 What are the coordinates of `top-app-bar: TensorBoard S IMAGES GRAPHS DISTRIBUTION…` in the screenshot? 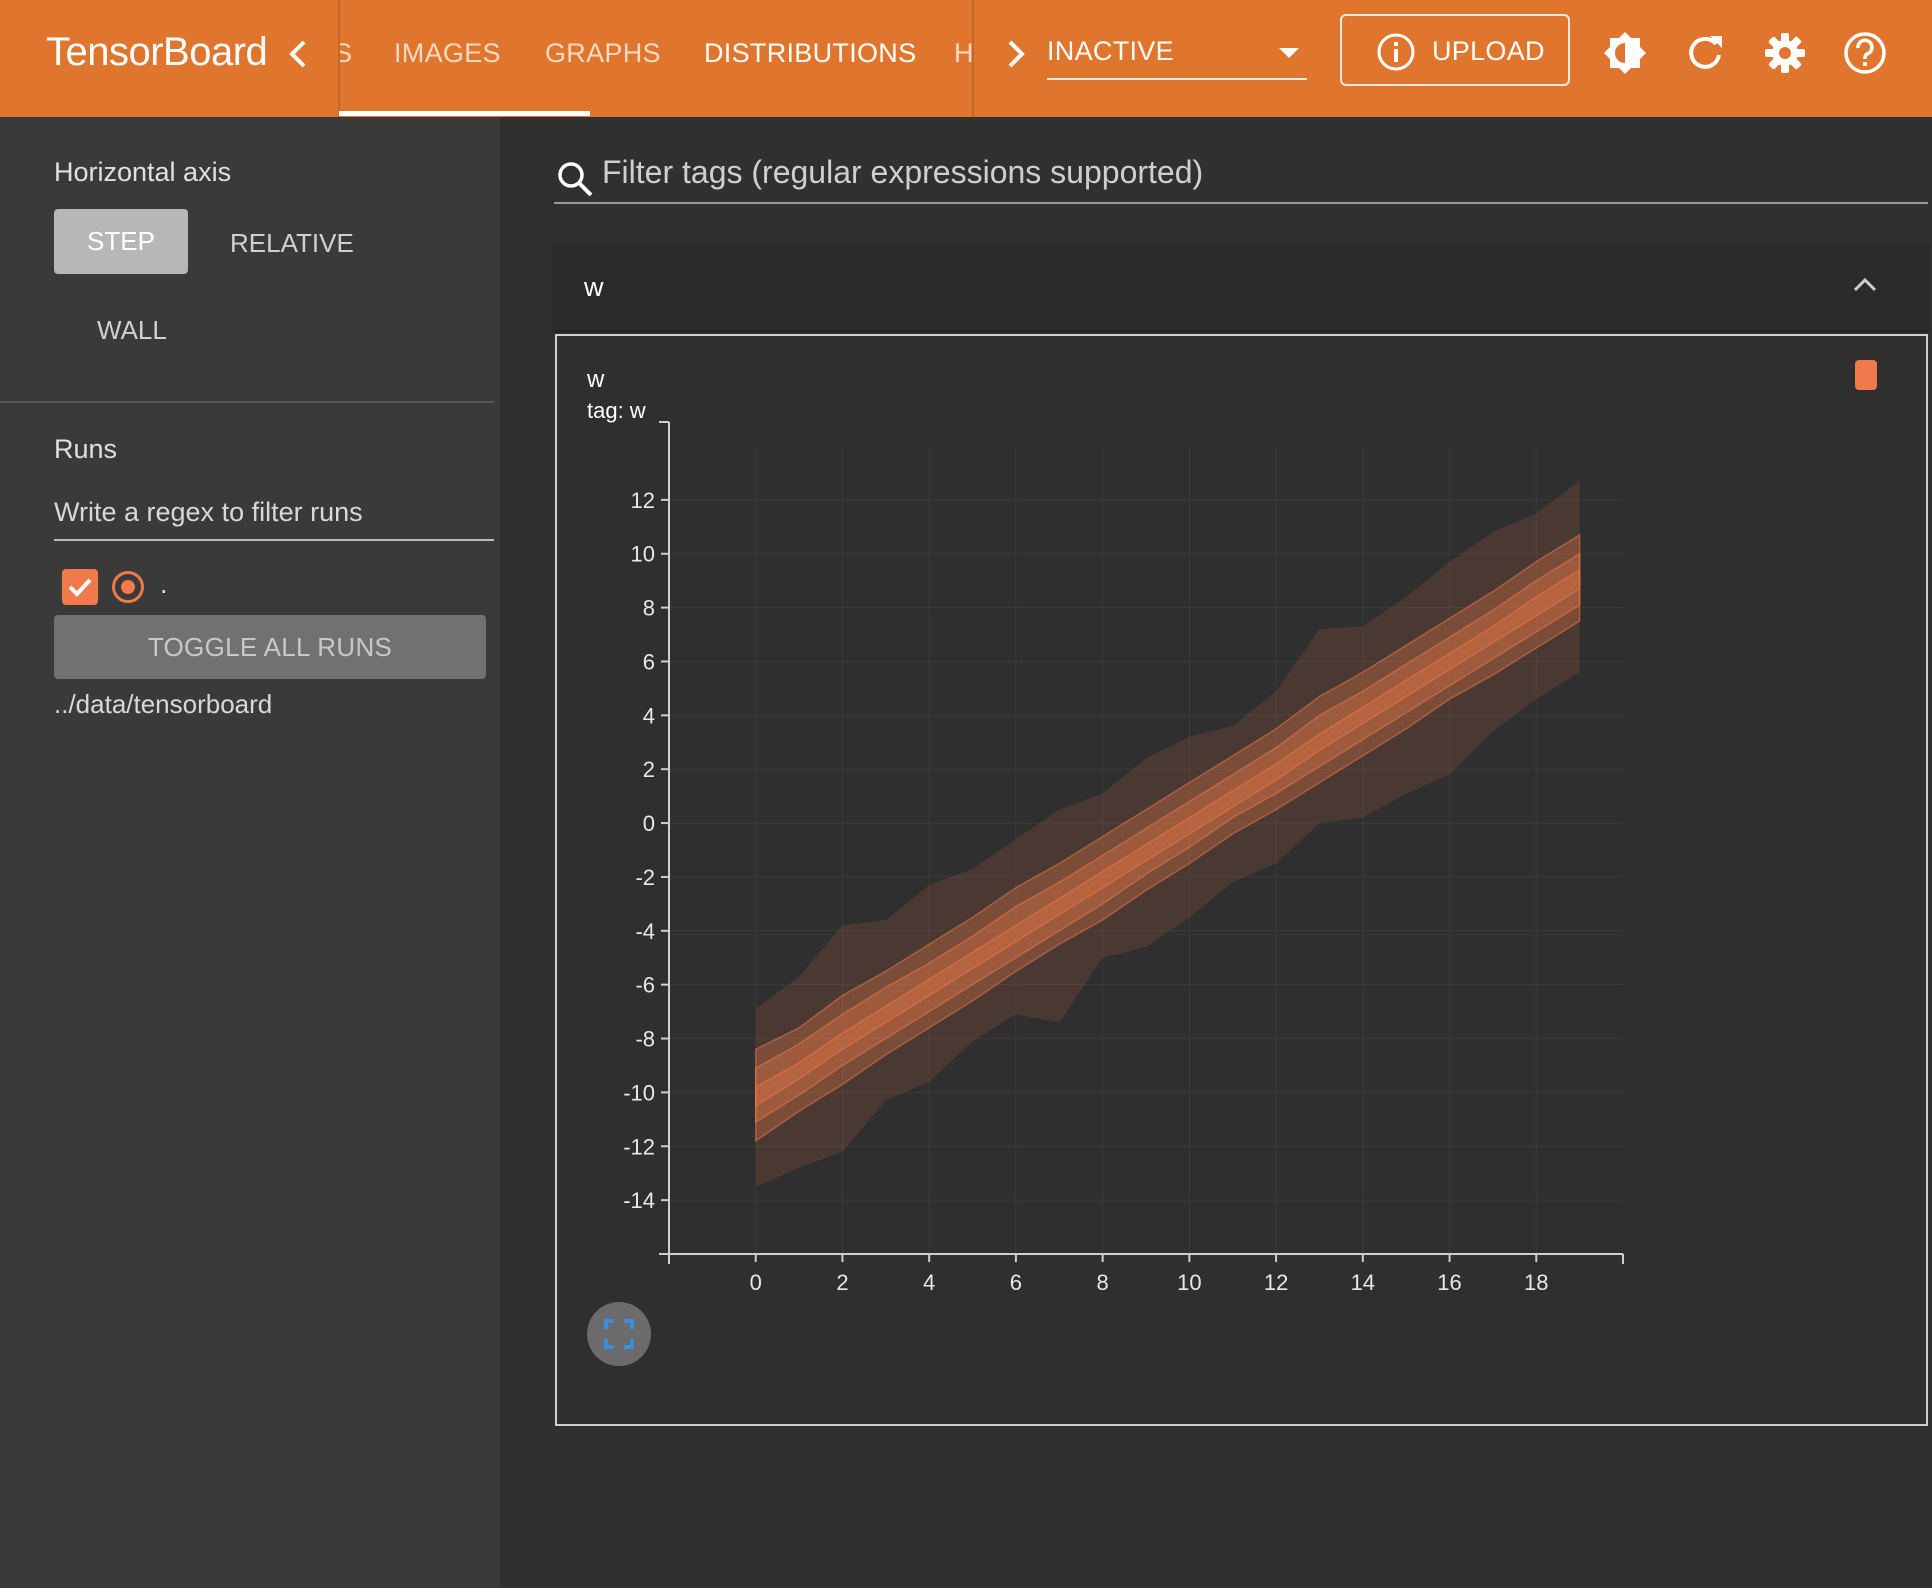 It's located at (966, 58).